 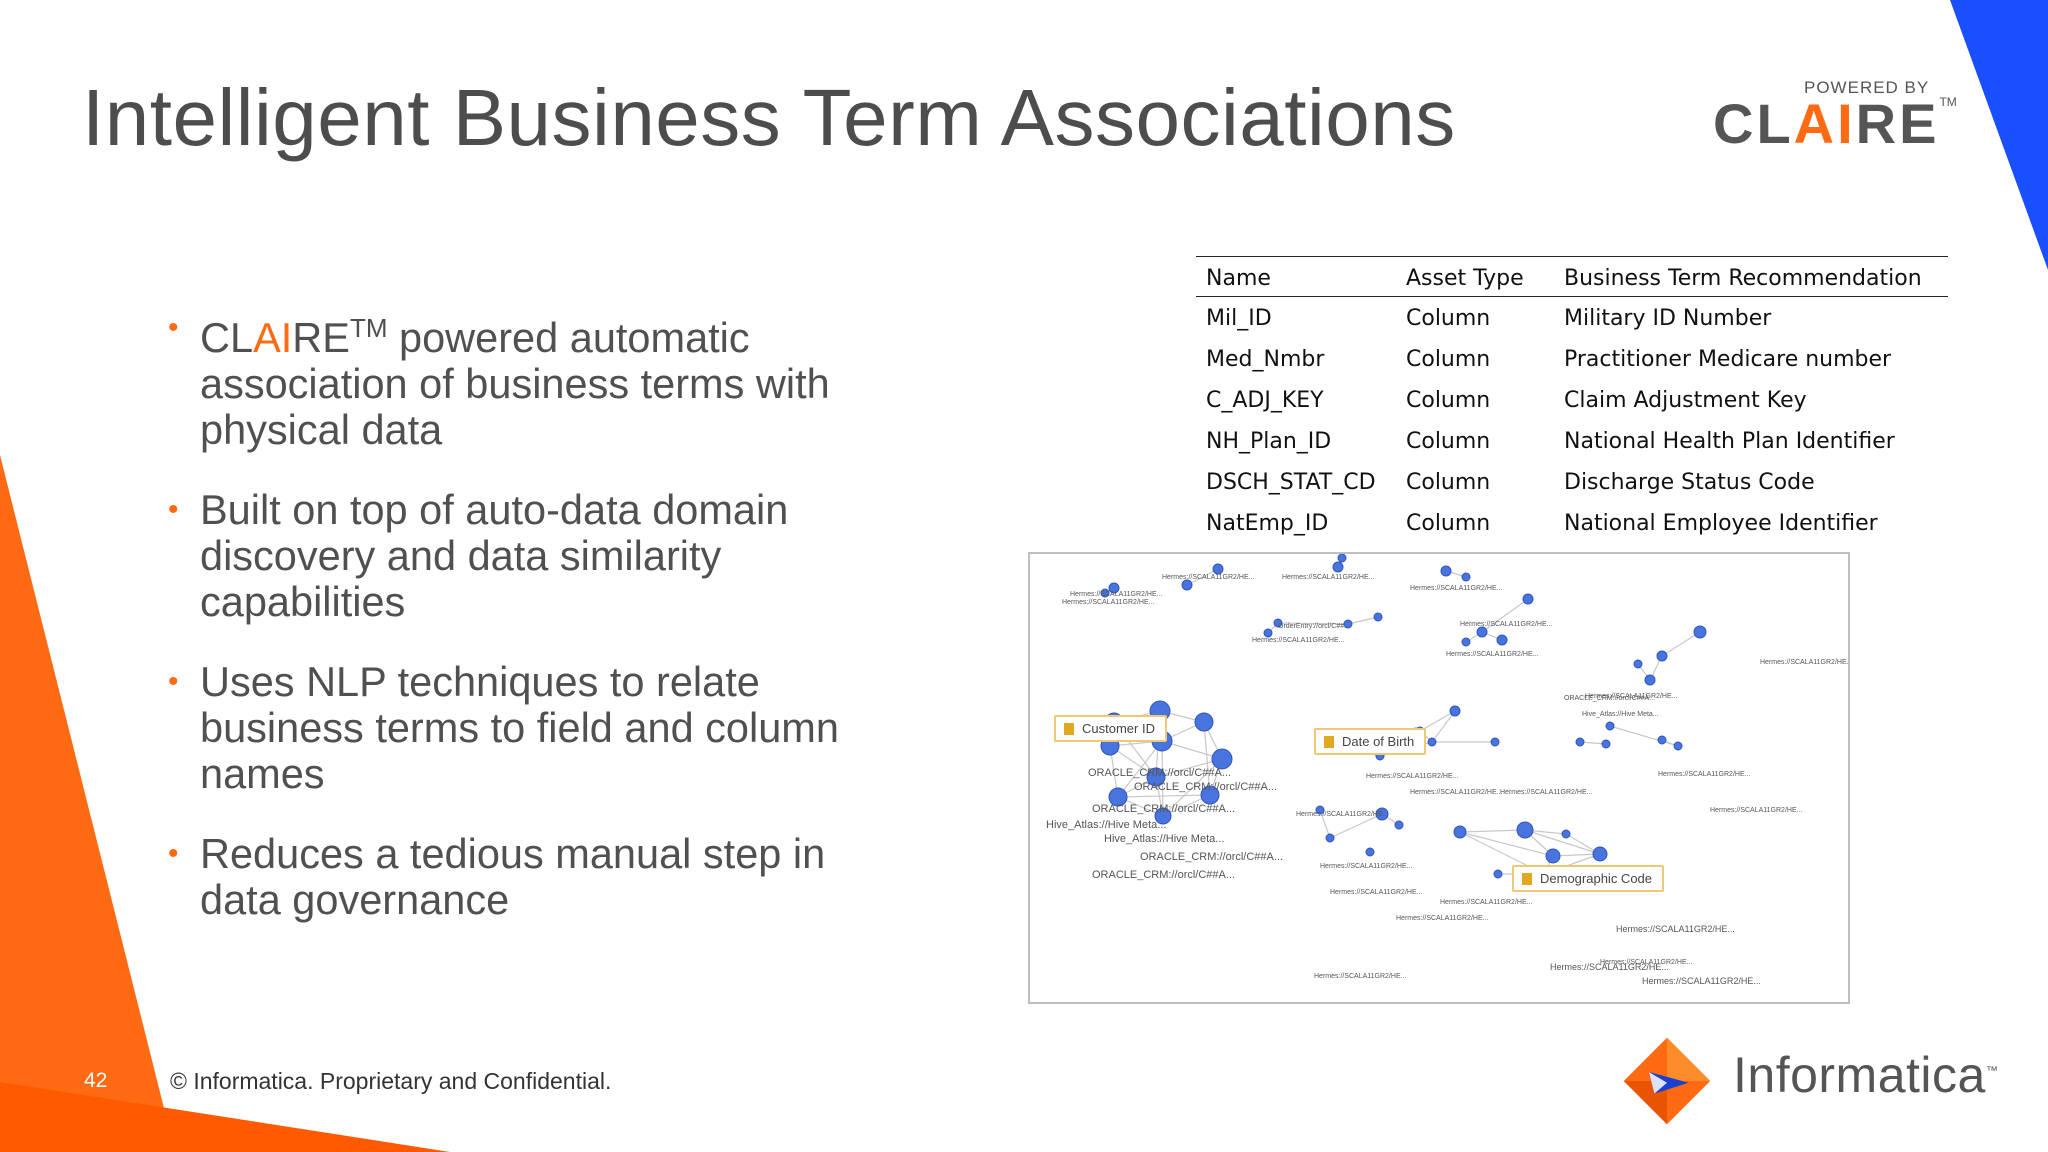 What do you see at coordinates (1378, 741) in the screenshot?
I see `callout-label: Date of Birth` at bounding box center [1378, 741].